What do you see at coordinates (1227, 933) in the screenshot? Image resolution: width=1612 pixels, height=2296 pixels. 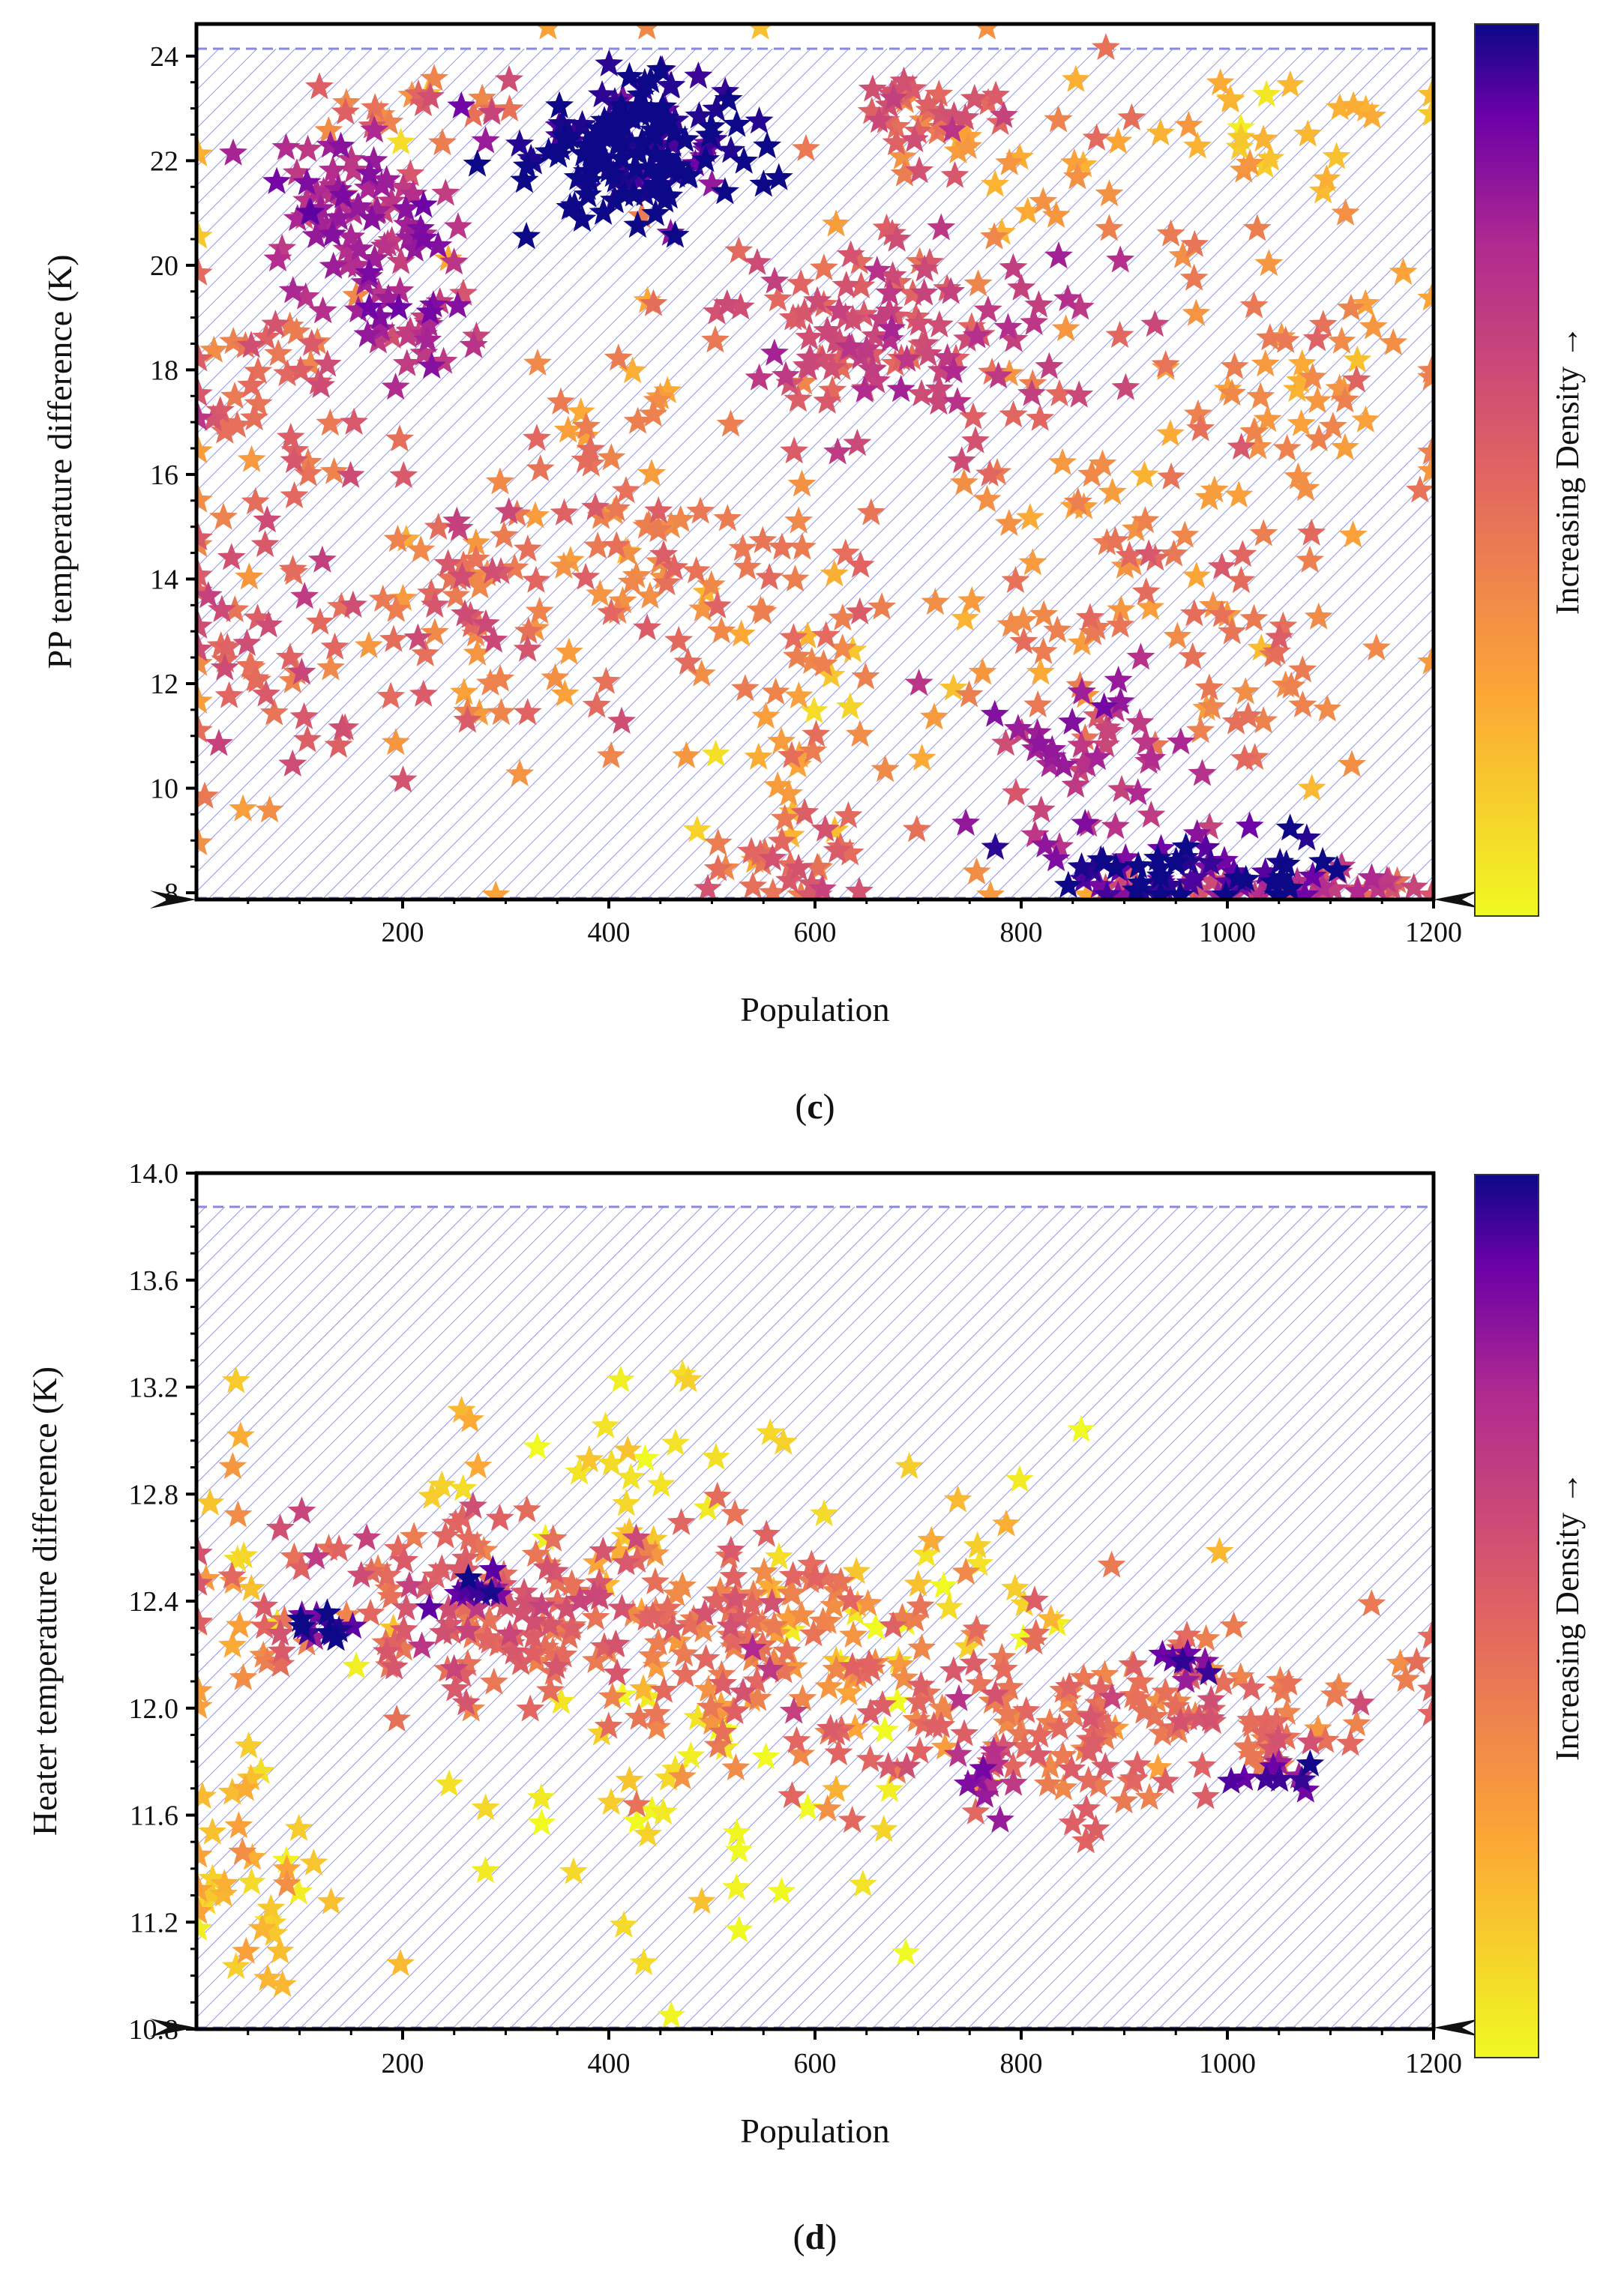 I see `x-tick-label: 1000` at bounding box center [1227, 933].